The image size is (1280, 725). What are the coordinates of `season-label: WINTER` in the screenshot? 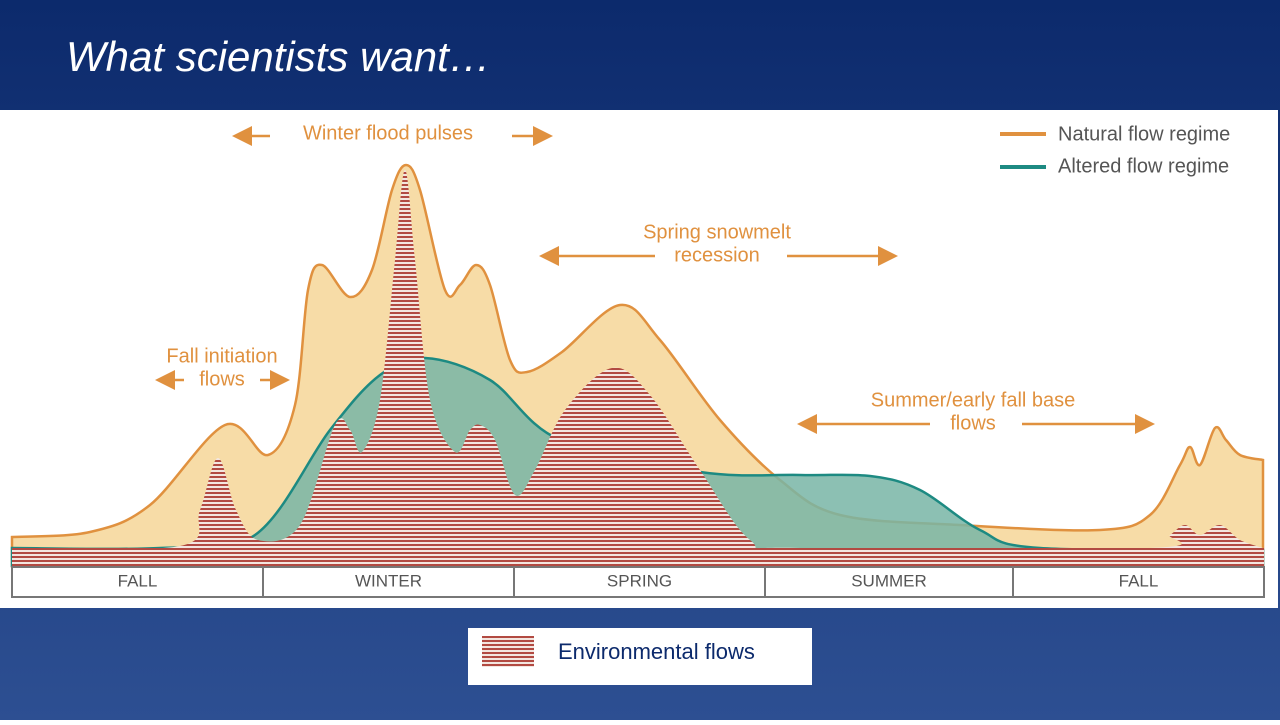 It's located at (388, 580).